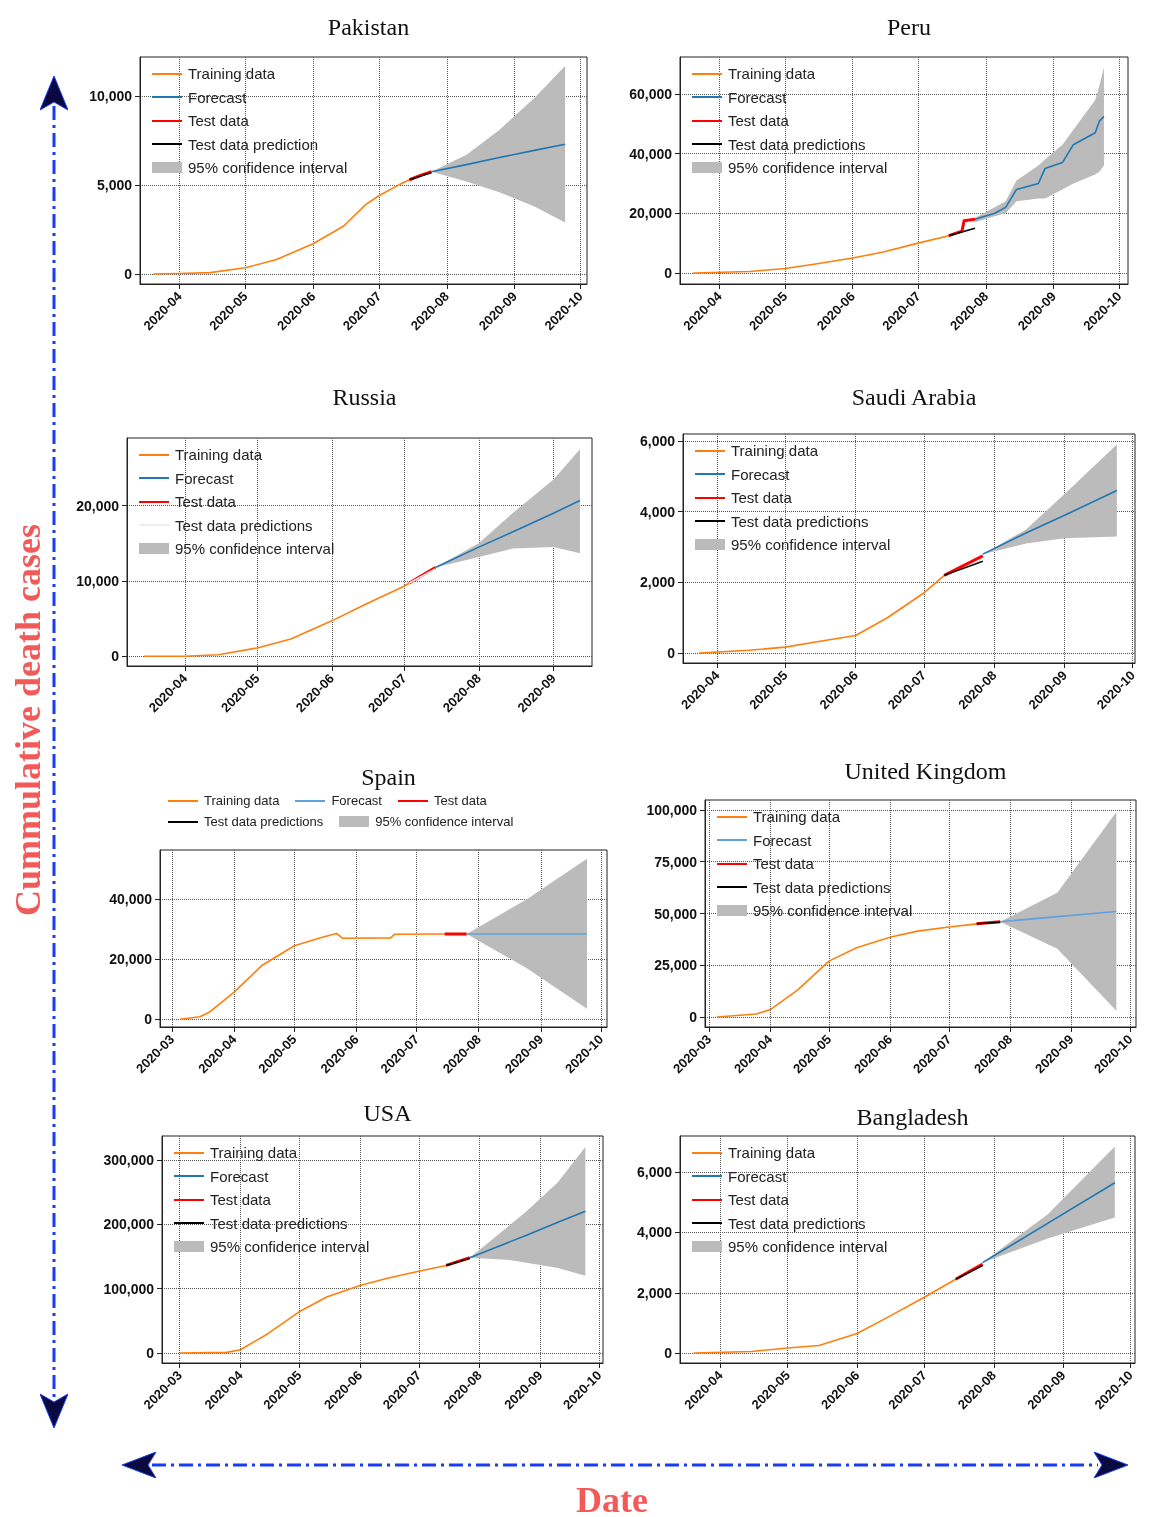 Image resolution: width=1158 pixels, height=1517 pixels. What do you see at coordinates (676, 913) in the screenshot?
I see `y-tick-label: 50,000` at bounding box center [676, 913].